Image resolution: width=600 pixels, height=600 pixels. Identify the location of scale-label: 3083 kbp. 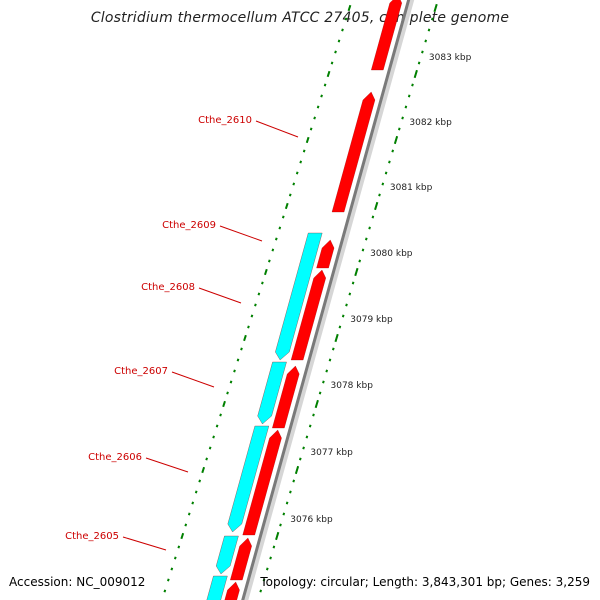
(450, 58).